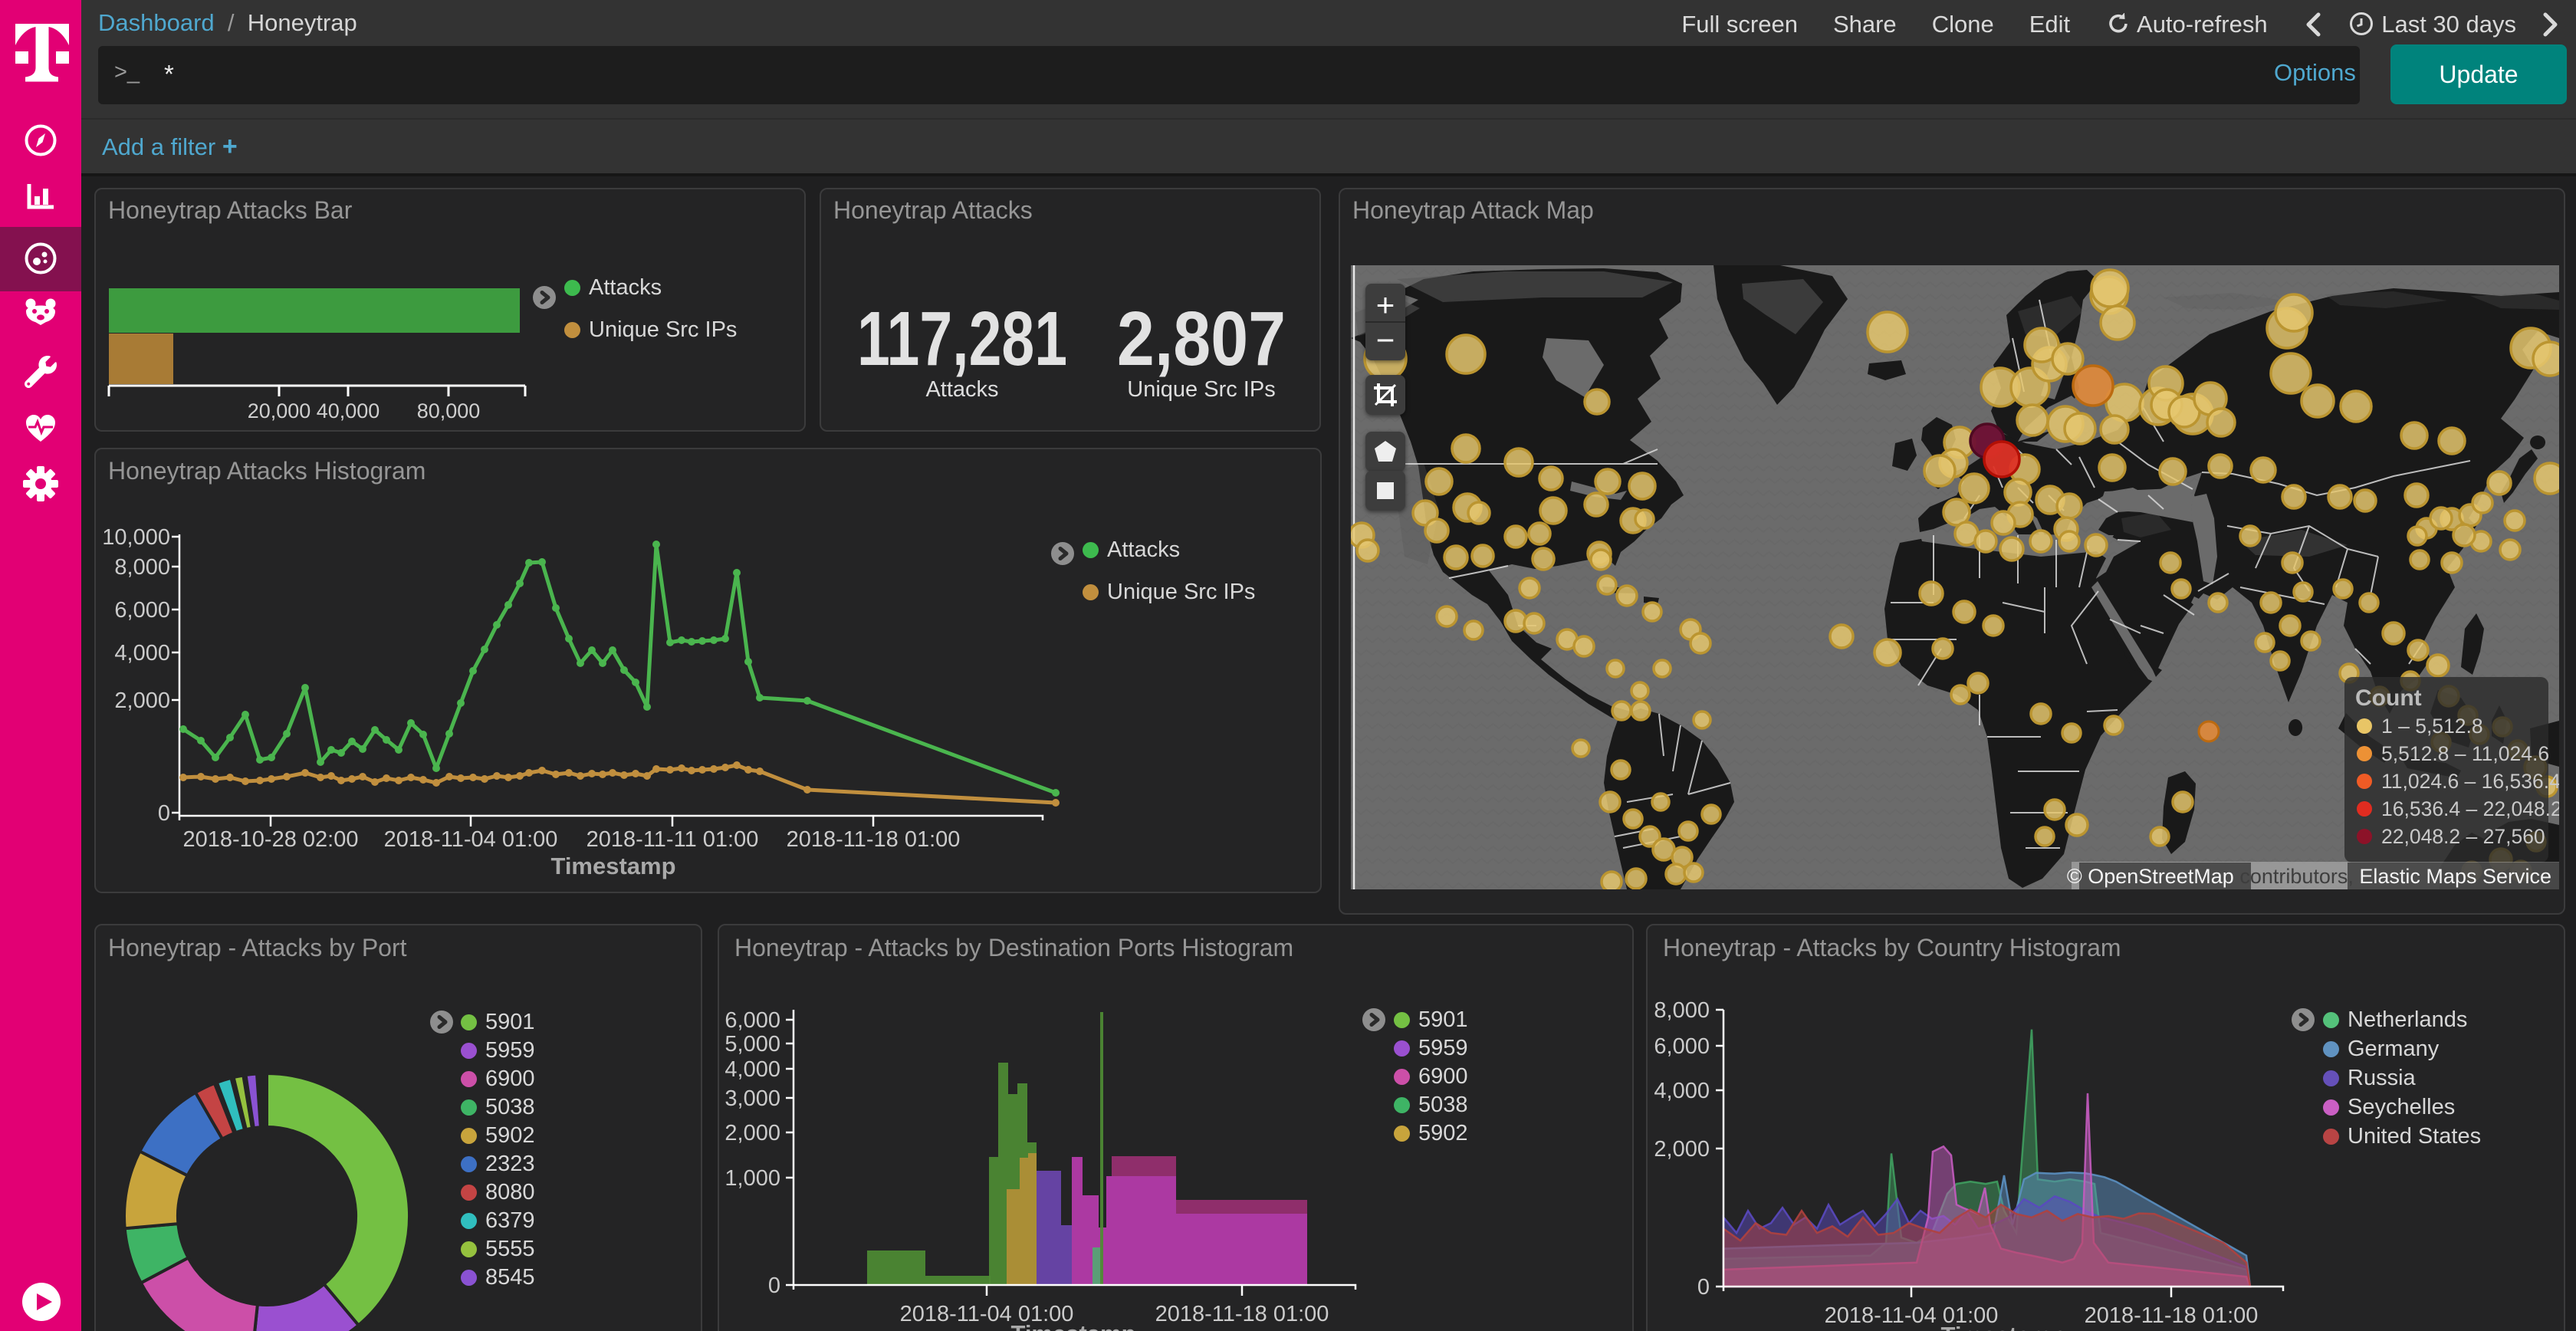 Image resolution: width=2576 pixels, height=1331 pixels. Describe the element at coordinates (752, 1098) in the screenshot. I see `svg-text: 3,000` at that location.